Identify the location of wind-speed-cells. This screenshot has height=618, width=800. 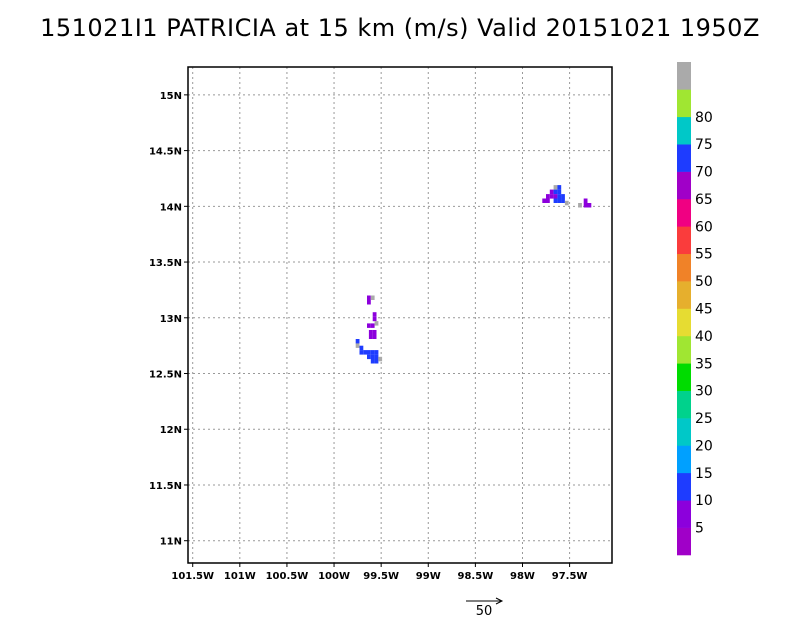
(473, 274).